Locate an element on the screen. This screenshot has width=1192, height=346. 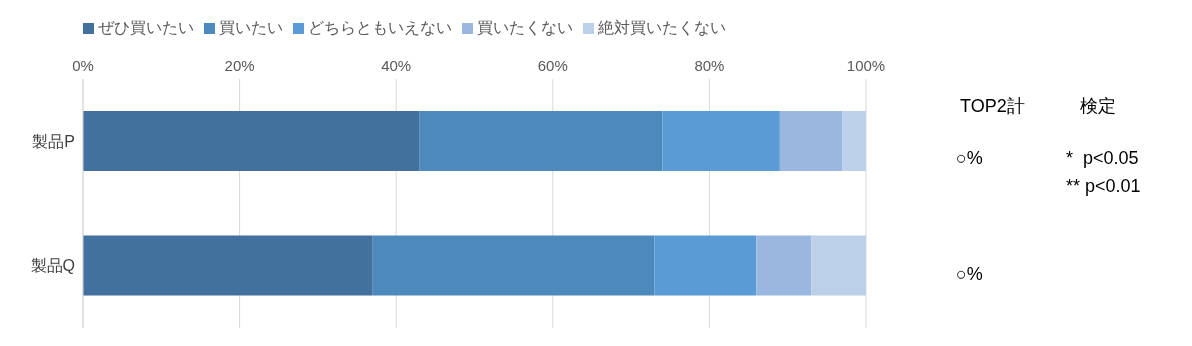
legend-label: 絶対買いたくない is located at coordinates (662, 27).